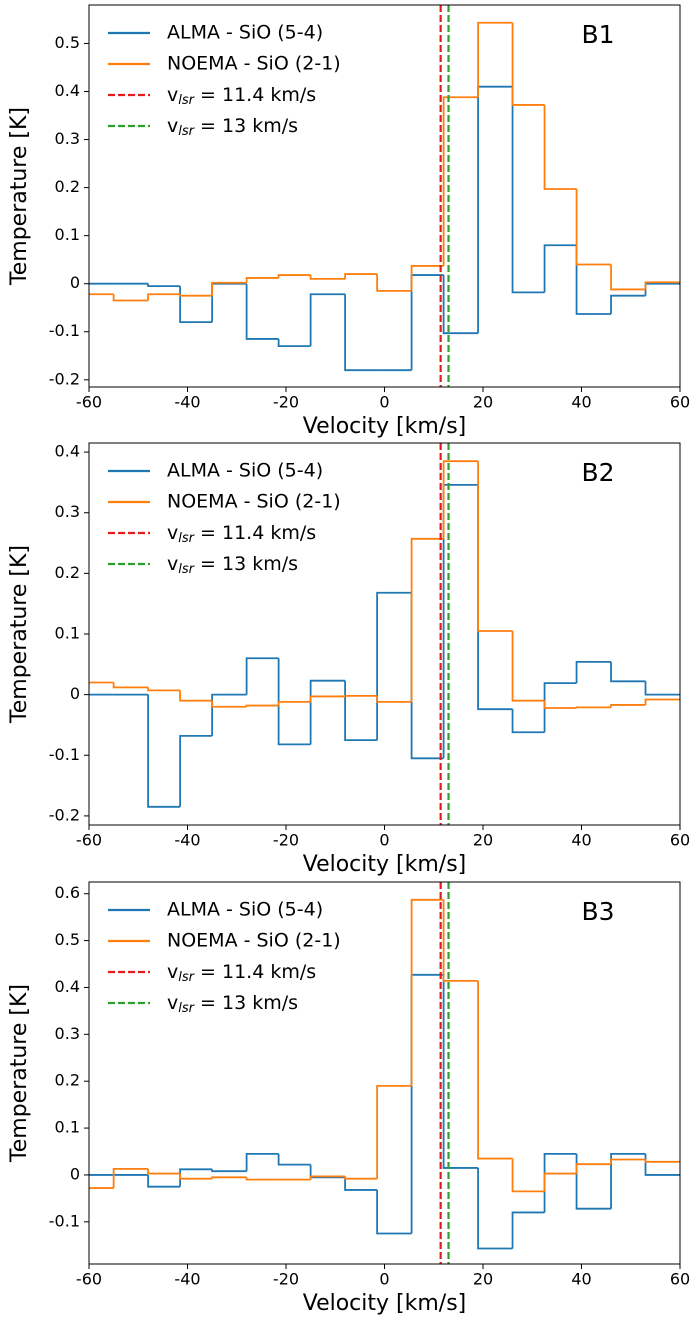 The height and width of the screenshot is (1320, 691). Describe the element at coordinates (483, 1279) in the screenshot. I see `x-tick-label: 20` at that location.